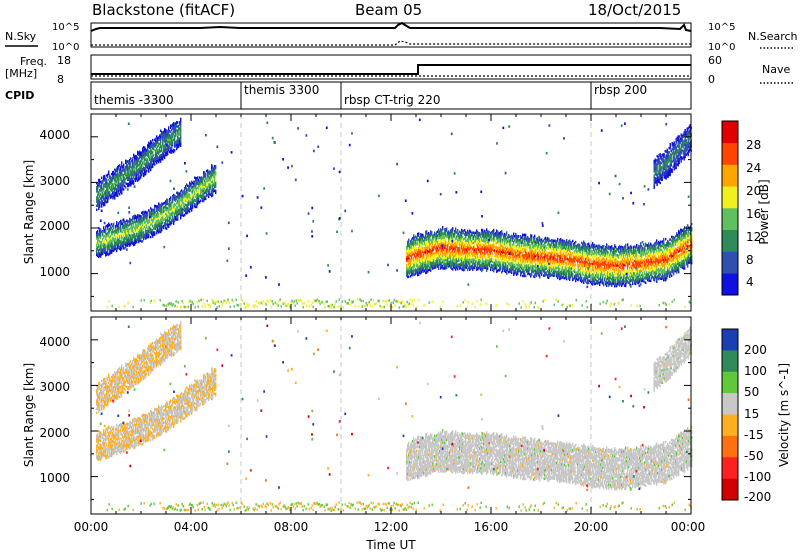  Describe the element at coordinates (65, 27) in the screenshot. I see `nsky-tick-top: 10^5` at that location.